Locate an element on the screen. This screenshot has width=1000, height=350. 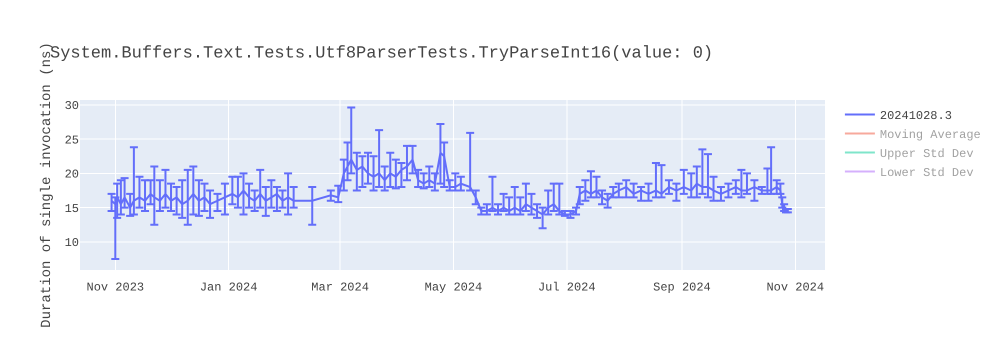
y-tick-label: 20 is located at coordinates (71, 175).